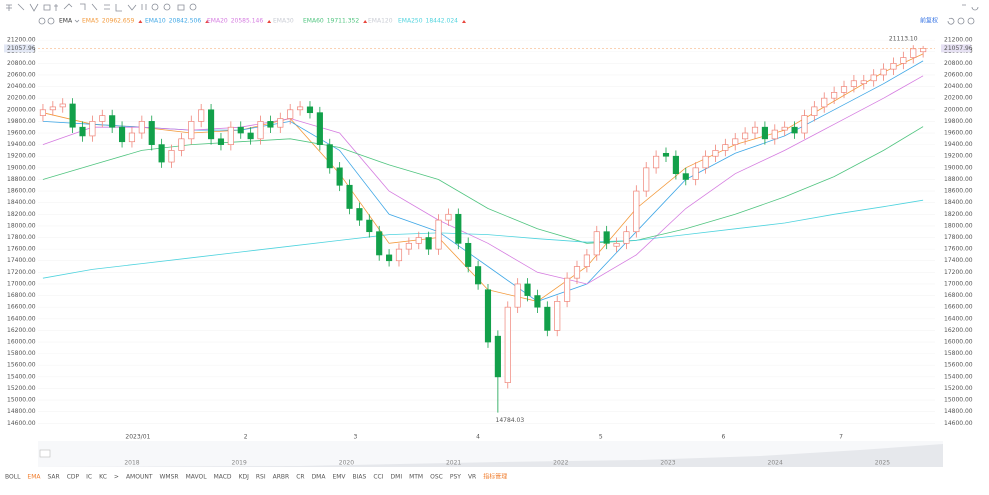  Describe the element at coordinates (483, 239) in the screenshot. I see `ema-line` at that location.